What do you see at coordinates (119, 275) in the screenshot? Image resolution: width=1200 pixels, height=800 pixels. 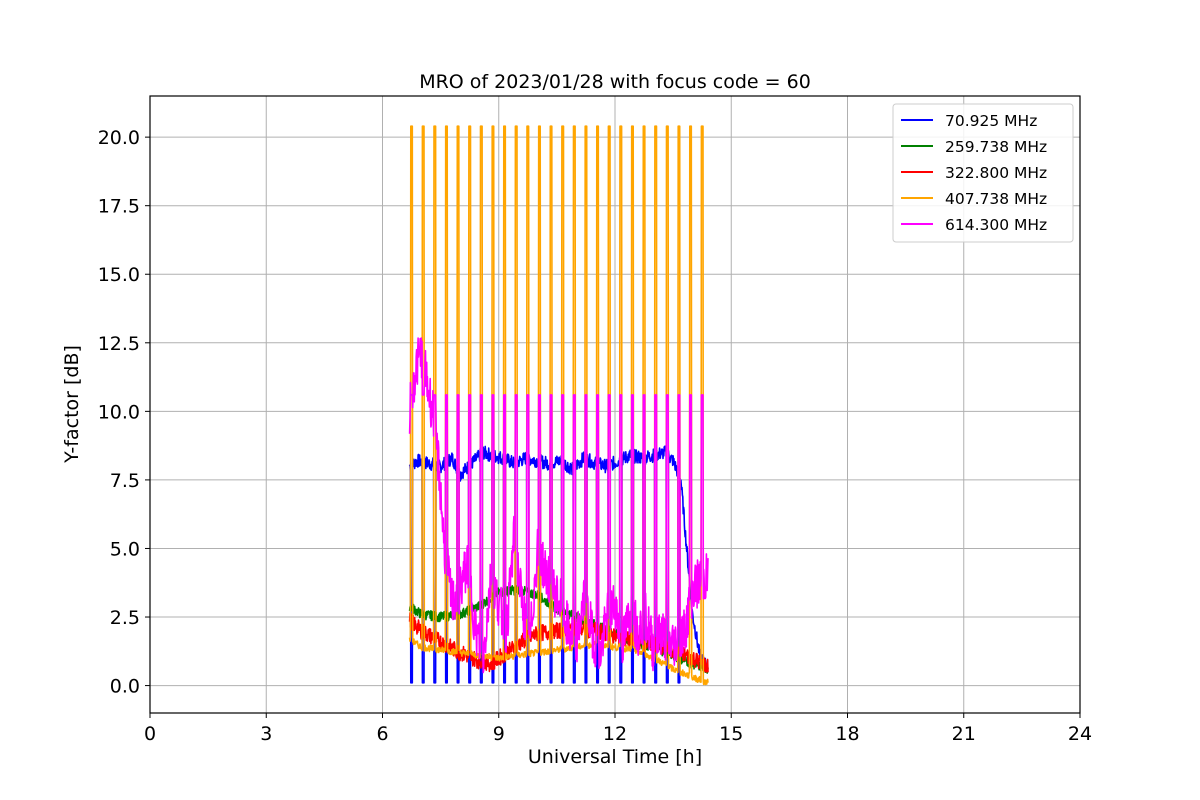 I see `y-tick-label: 15.0` at bounding box center [119, 275].